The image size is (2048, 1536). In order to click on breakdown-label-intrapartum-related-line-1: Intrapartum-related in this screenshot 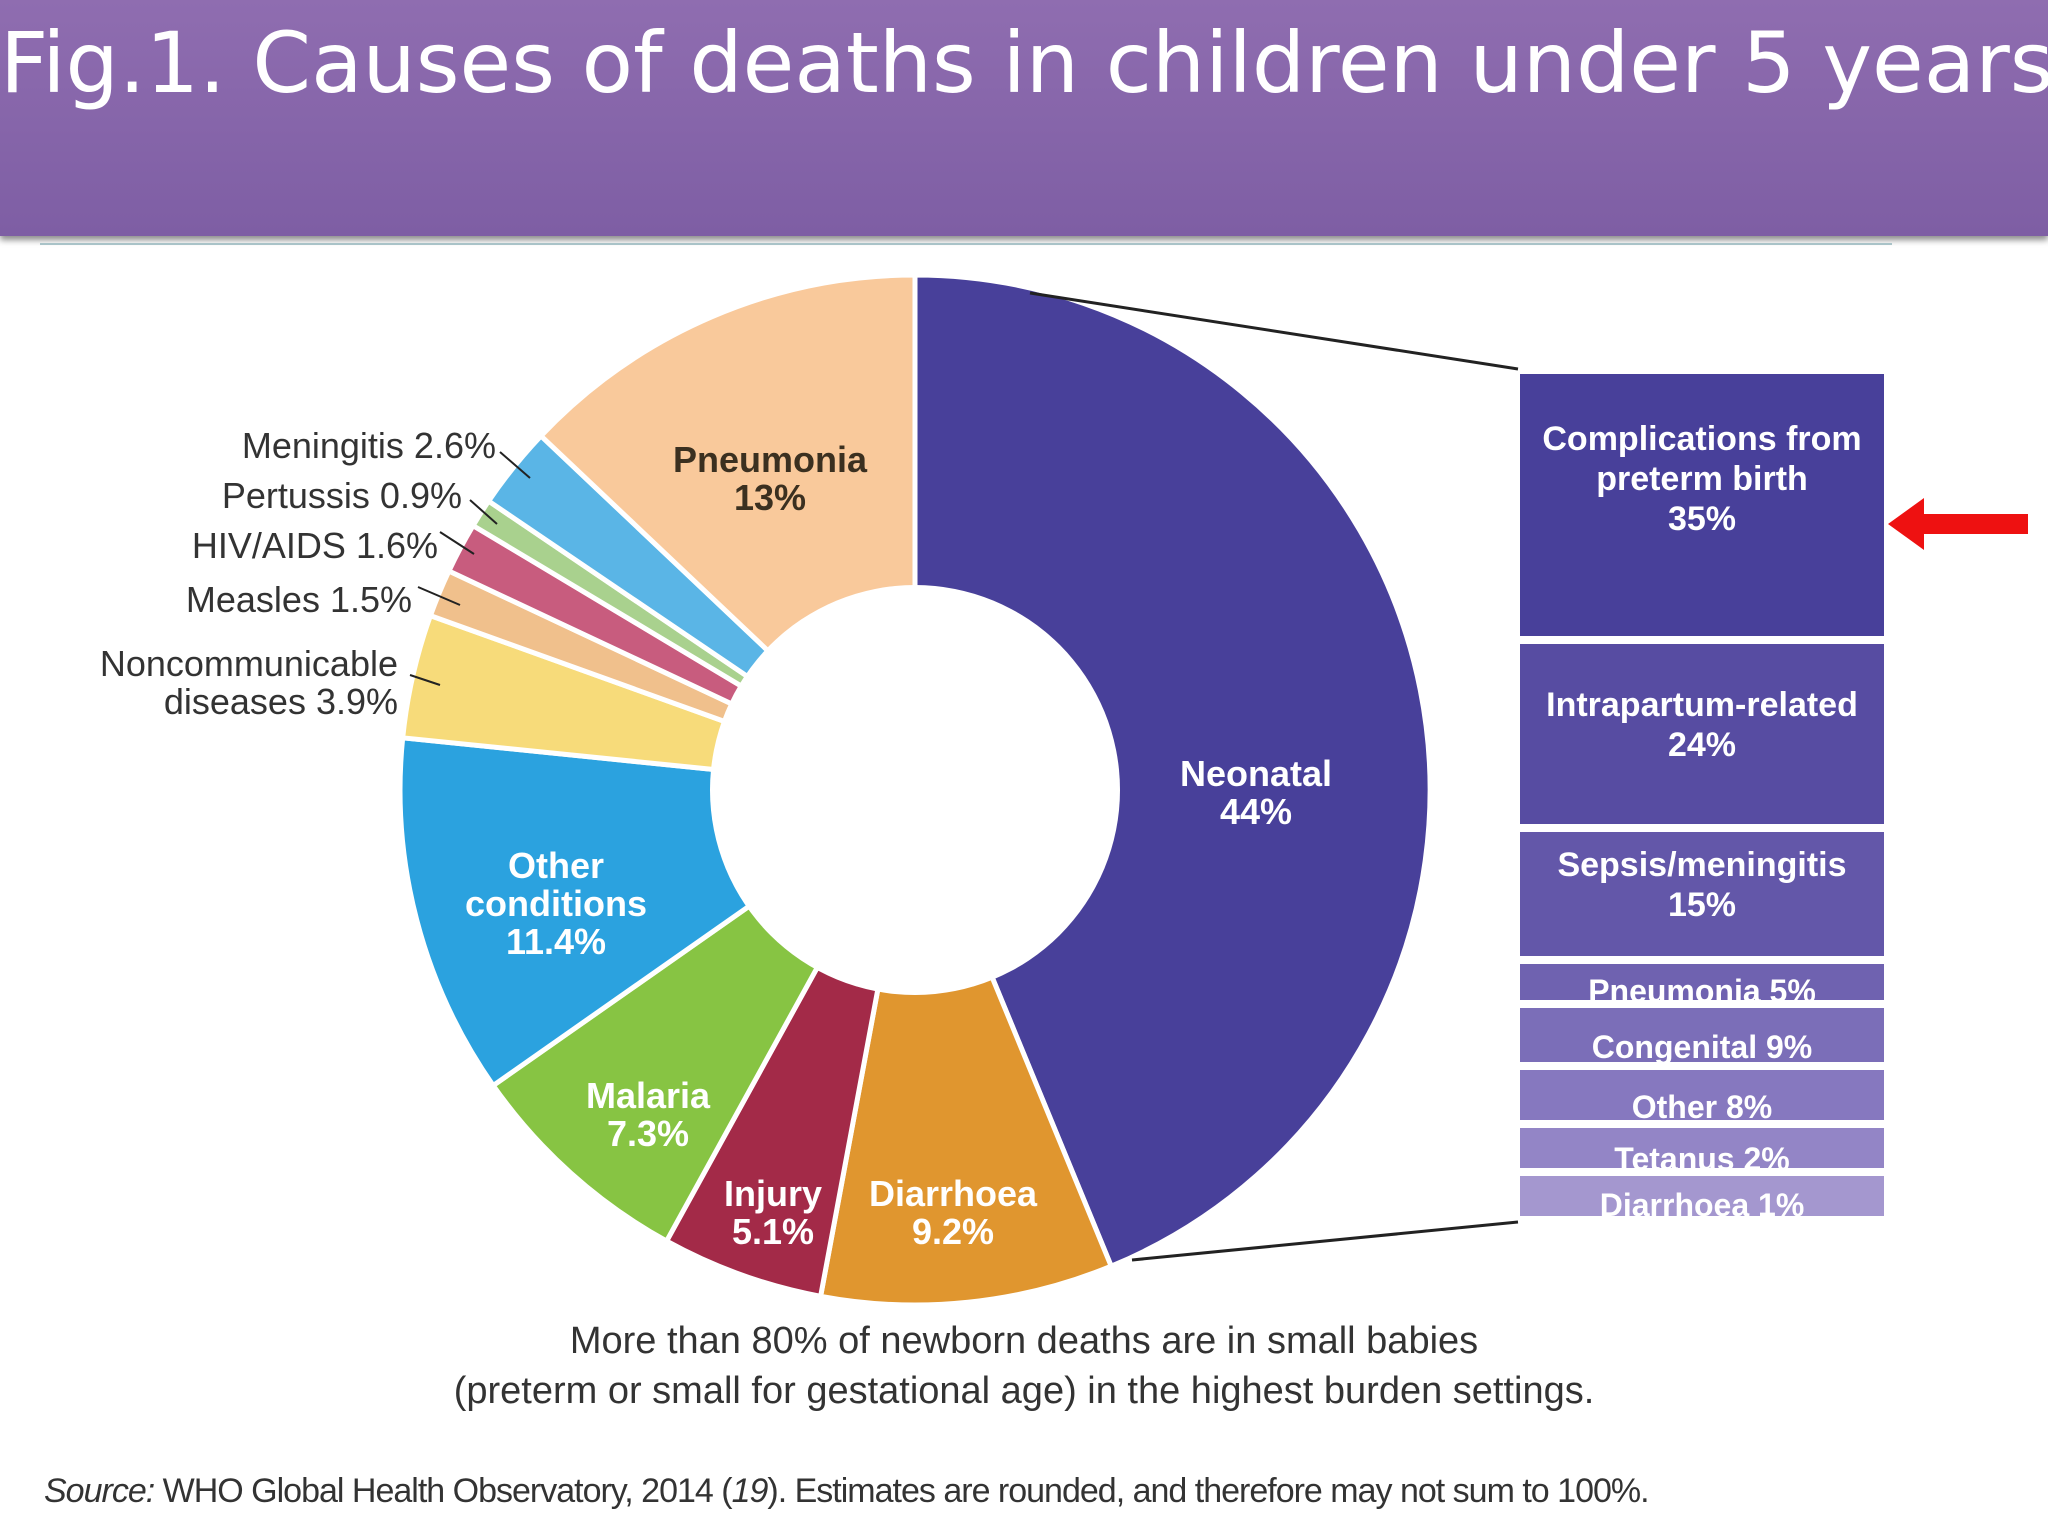, I will do `click(1702, 705)`.